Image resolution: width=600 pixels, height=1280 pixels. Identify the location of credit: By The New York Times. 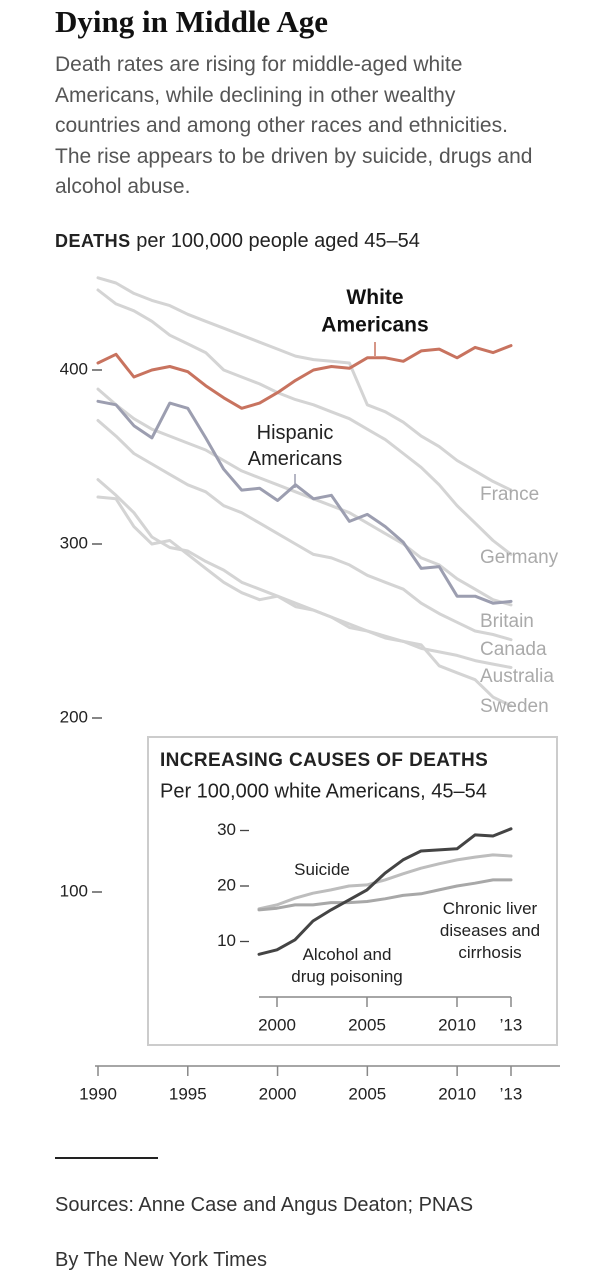
(161, 1260).